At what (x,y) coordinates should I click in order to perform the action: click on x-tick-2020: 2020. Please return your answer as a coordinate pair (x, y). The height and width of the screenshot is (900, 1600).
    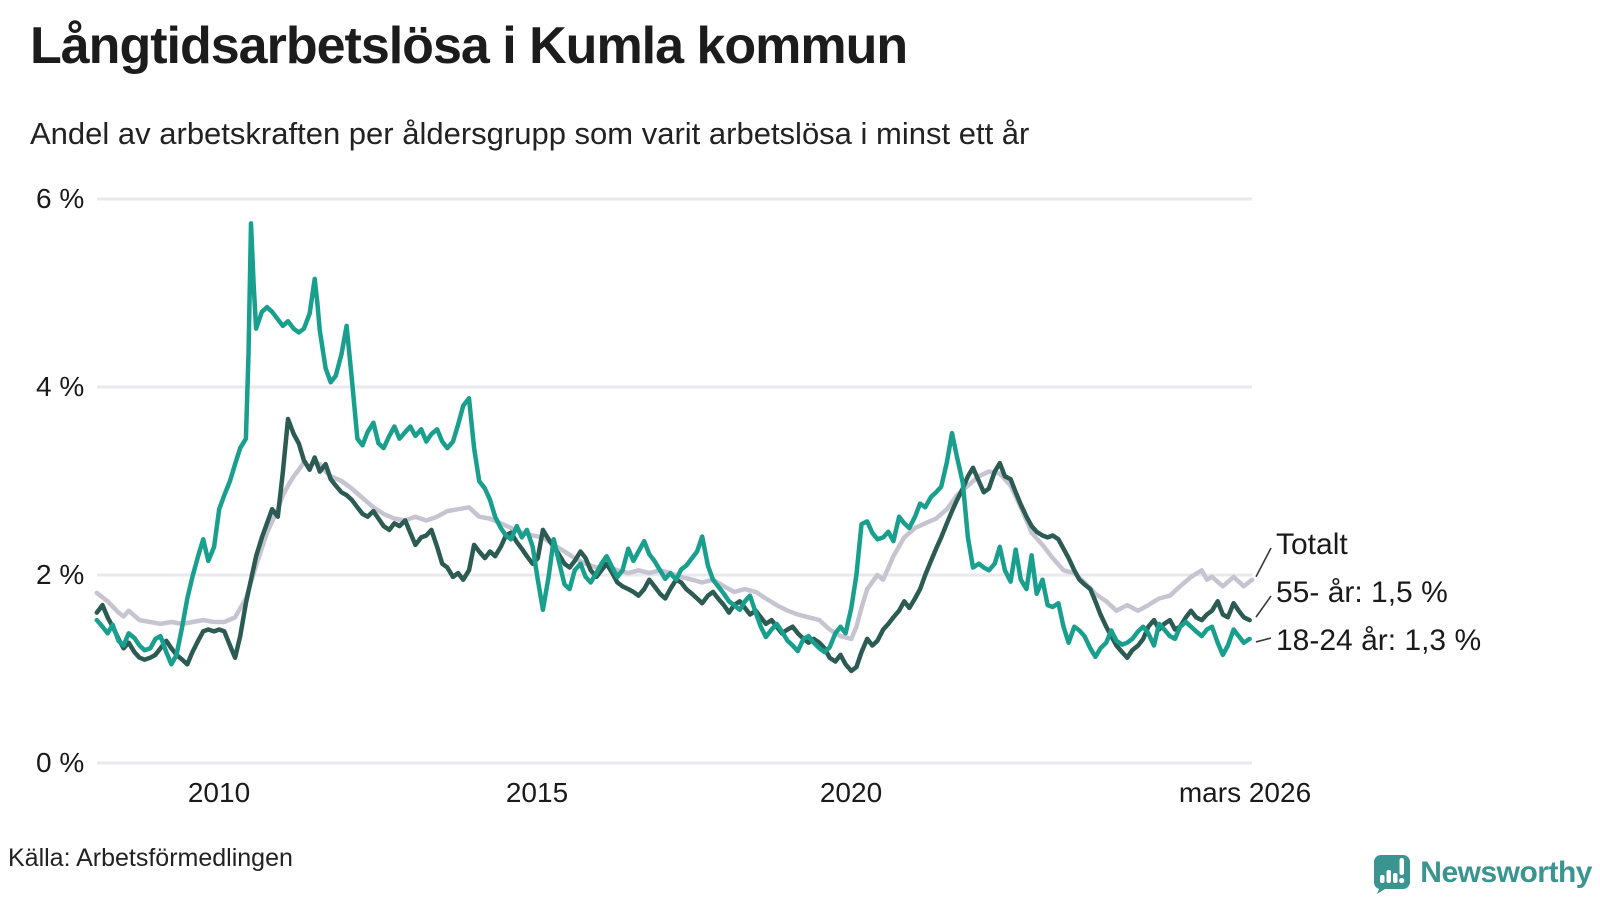
    Looking at the image, I should click on (851, 792).